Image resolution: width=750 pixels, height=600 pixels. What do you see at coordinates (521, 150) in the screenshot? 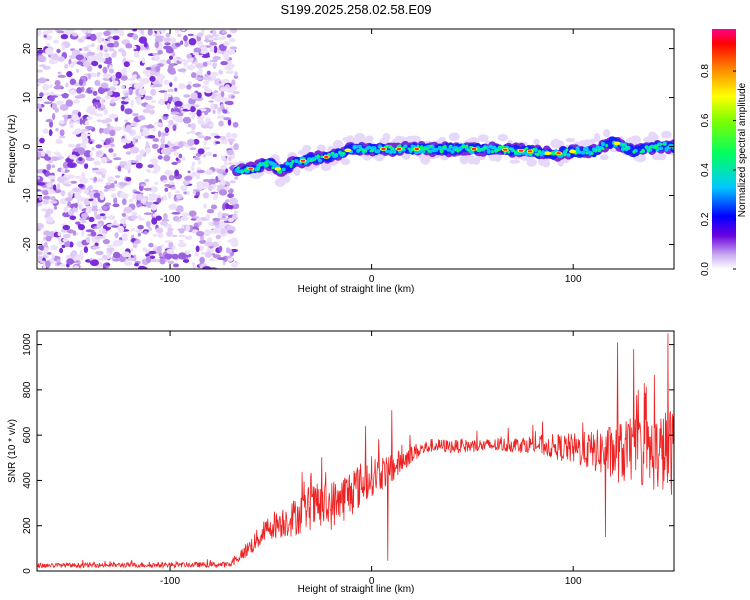
I see `ridge-peak` at bounding box center [521, 150].